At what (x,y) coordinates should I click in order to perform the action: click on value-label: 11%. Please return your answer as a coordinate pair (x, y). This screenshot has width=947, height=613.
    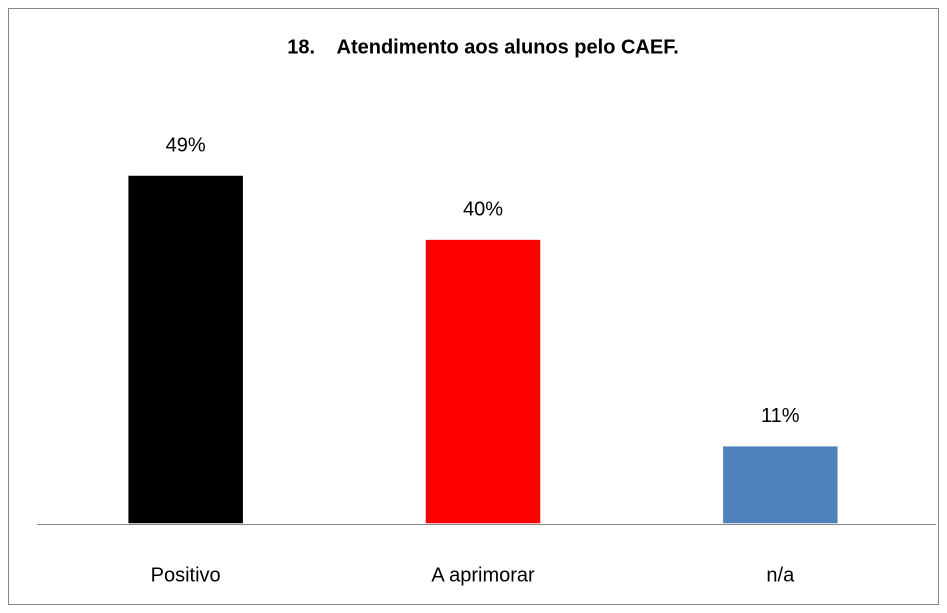
    Looking at the image, I should click on (780, 416).